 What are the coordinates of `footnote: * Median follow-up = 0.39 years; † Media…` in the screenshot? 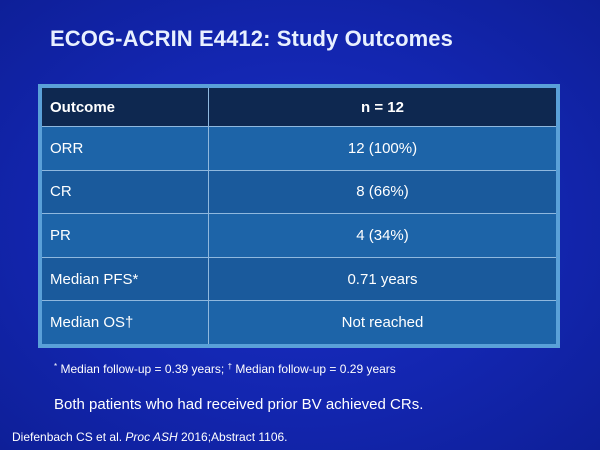 It's located at (225, 369).